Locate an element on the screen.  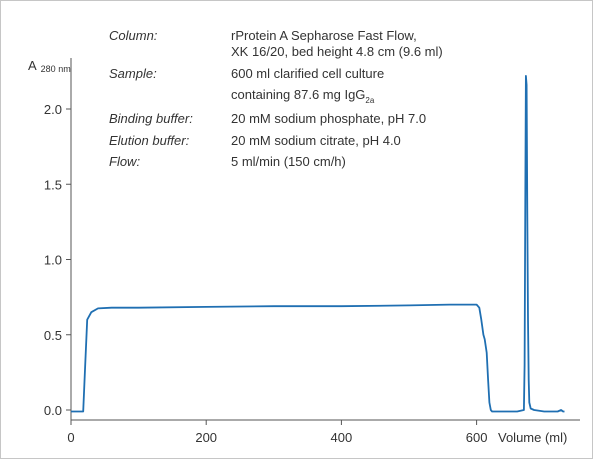
x-ticks: 0 200 400 600 is located at coordinates (277, 432).